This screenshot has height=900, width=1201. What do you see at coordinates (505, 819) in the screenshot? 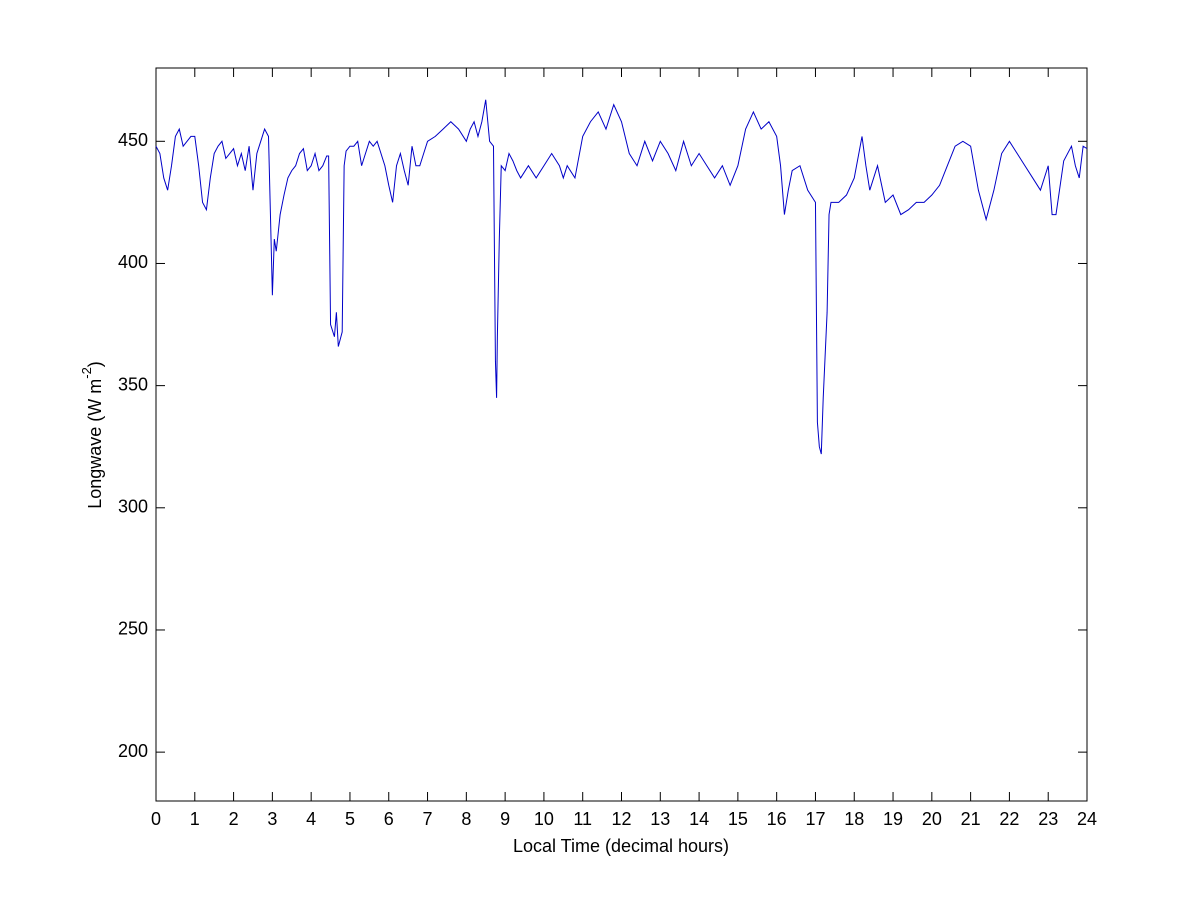
I see `x-tick-label: 9` at bounding box center [505, 819].